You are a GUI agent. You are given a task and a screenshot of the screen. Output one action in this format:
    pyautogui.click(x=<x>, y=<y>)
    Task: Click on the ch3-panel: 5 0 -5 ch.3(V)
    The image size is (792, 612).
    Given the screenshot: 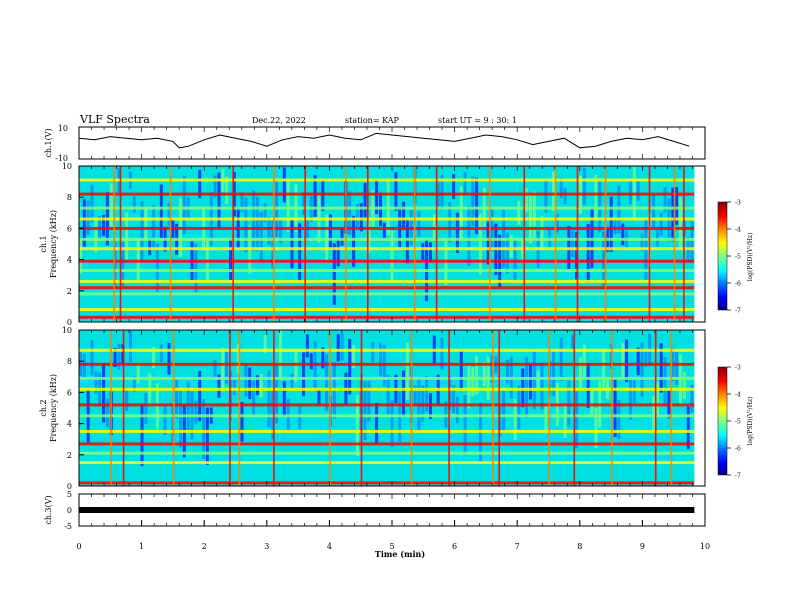 What is the action you would take?
    pyautogui.click(x=375, y=510)
    